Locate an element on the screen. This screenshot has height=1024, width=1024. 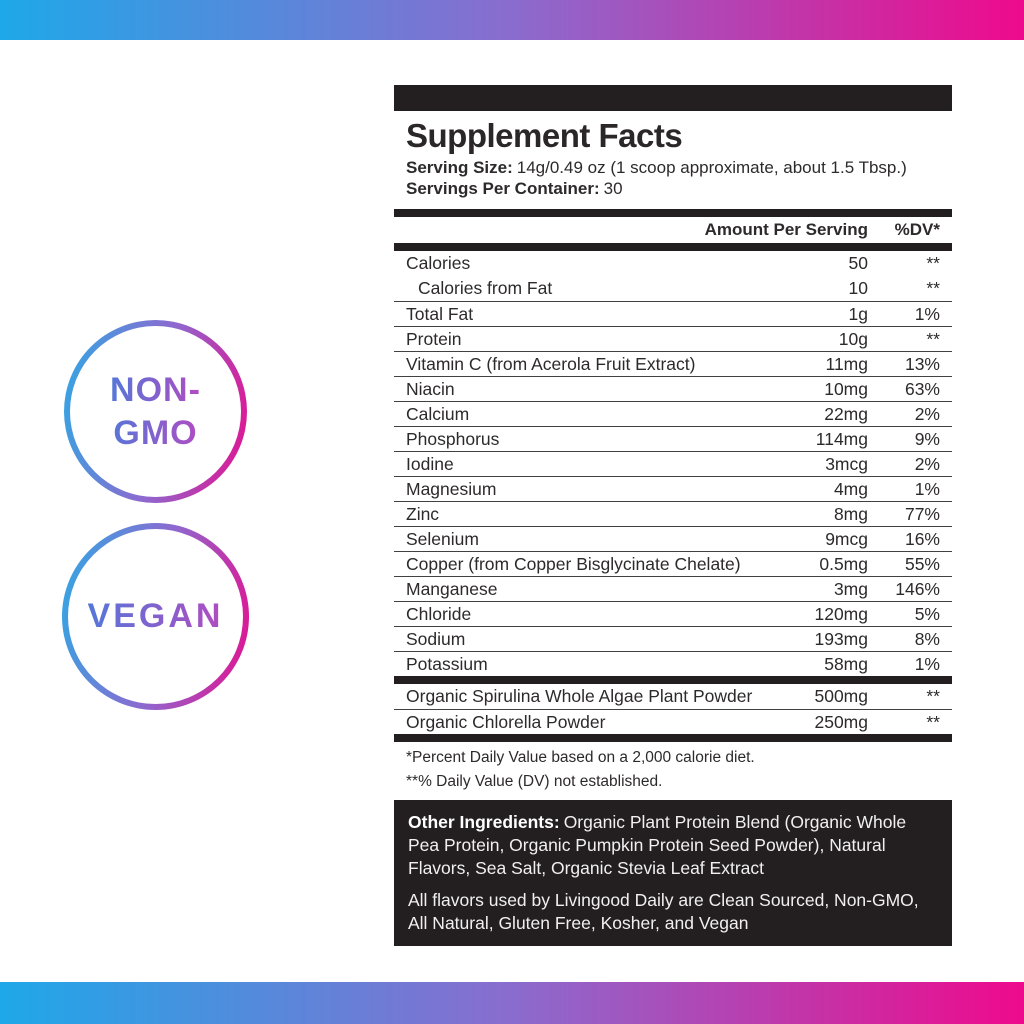
nutrient-amount: 11mg is located at coordinates (846, 363).